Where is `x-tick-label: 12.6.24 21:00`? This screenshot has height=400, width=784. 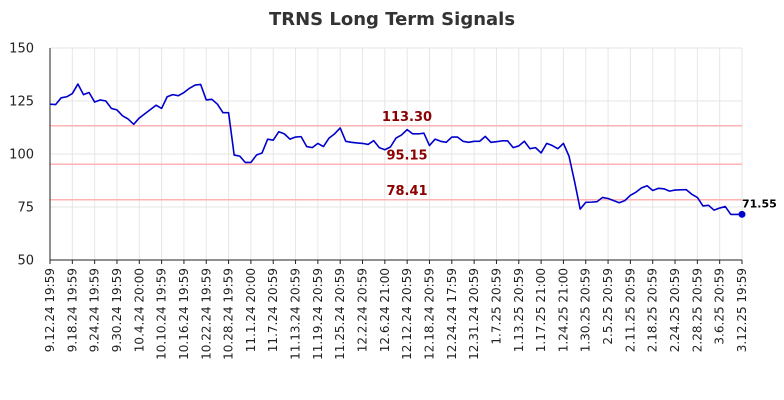 x-tick-label: 12.6.24 21:00 is located at coordinates (385, 310).